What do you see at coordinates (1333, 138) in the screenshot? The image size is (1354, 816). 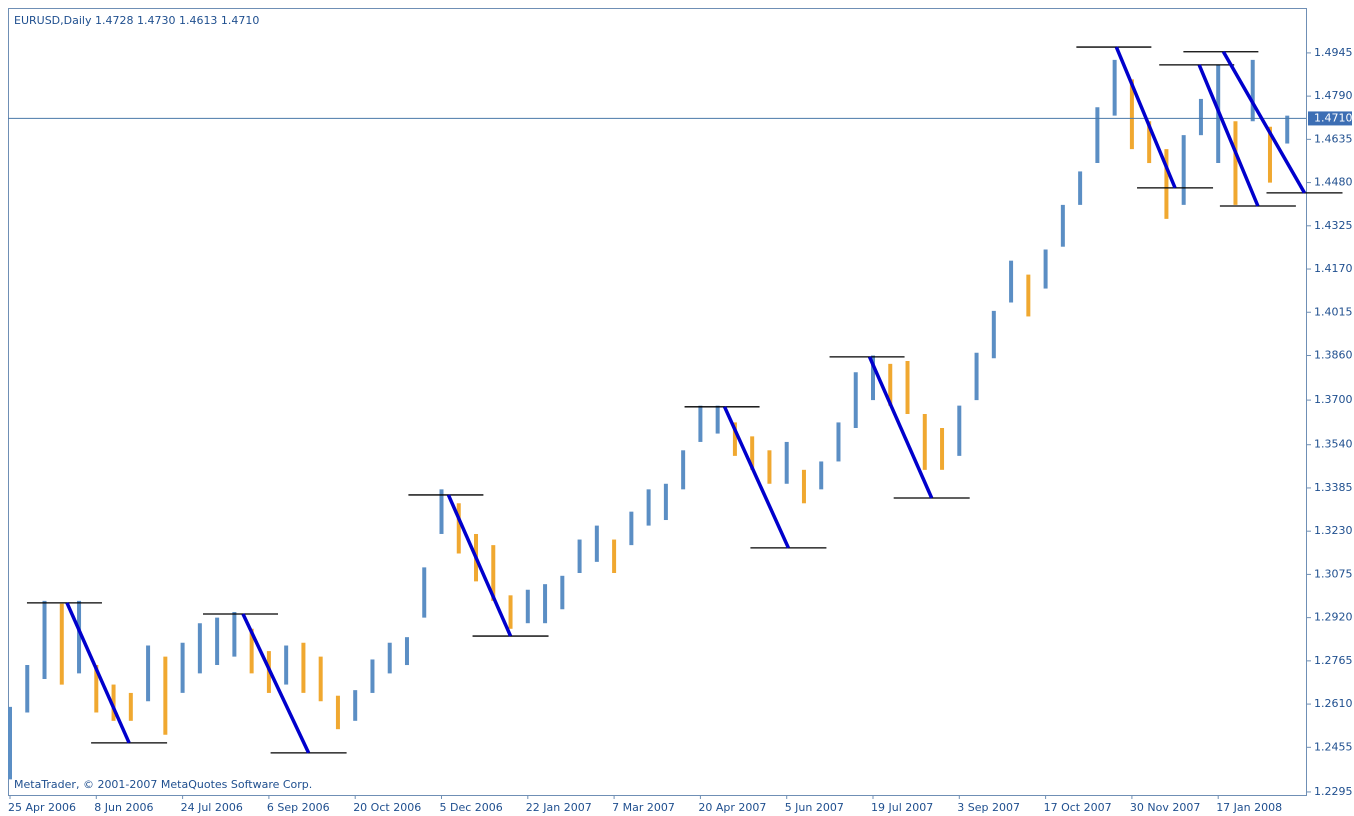 I see `y-tick-label: 1.4635` at bounding box center [1333, 138].